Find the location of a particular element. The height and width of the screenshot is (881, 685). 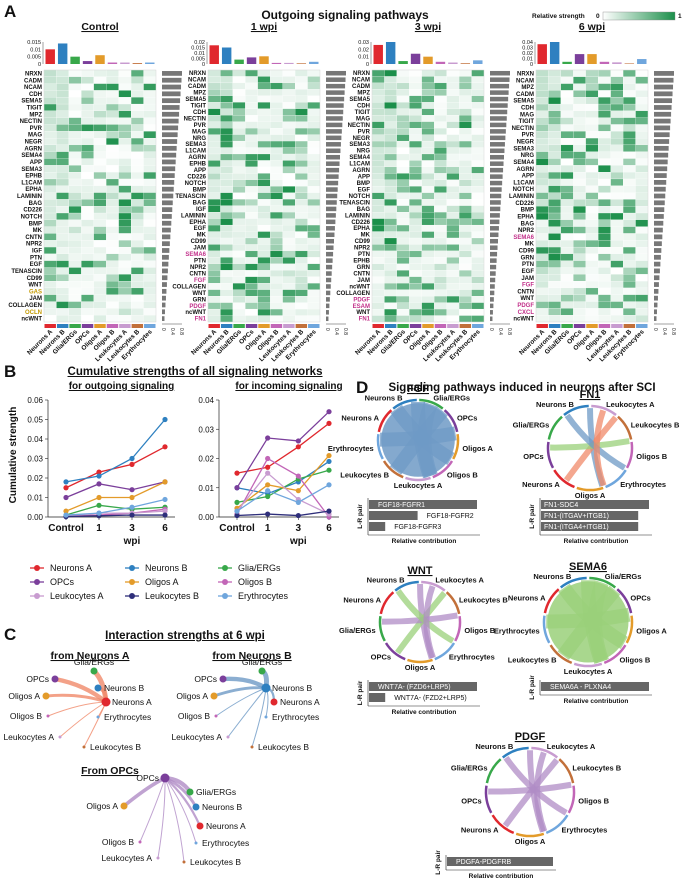

chord-label: Leukocytes A is located at coordinates (588, 671).